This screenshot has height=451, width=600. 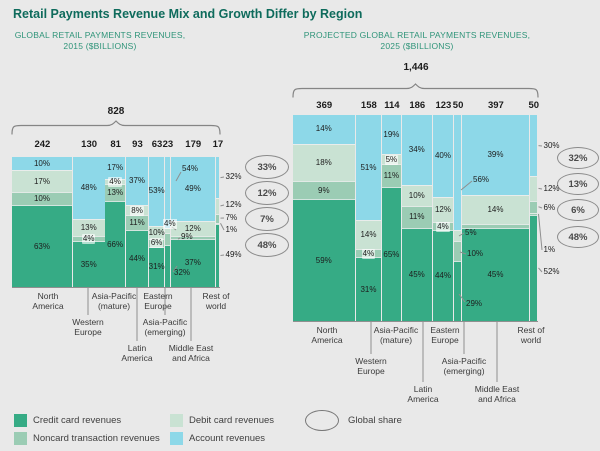 I want to click on segment-label: 51%, so click(x=368, y=167).